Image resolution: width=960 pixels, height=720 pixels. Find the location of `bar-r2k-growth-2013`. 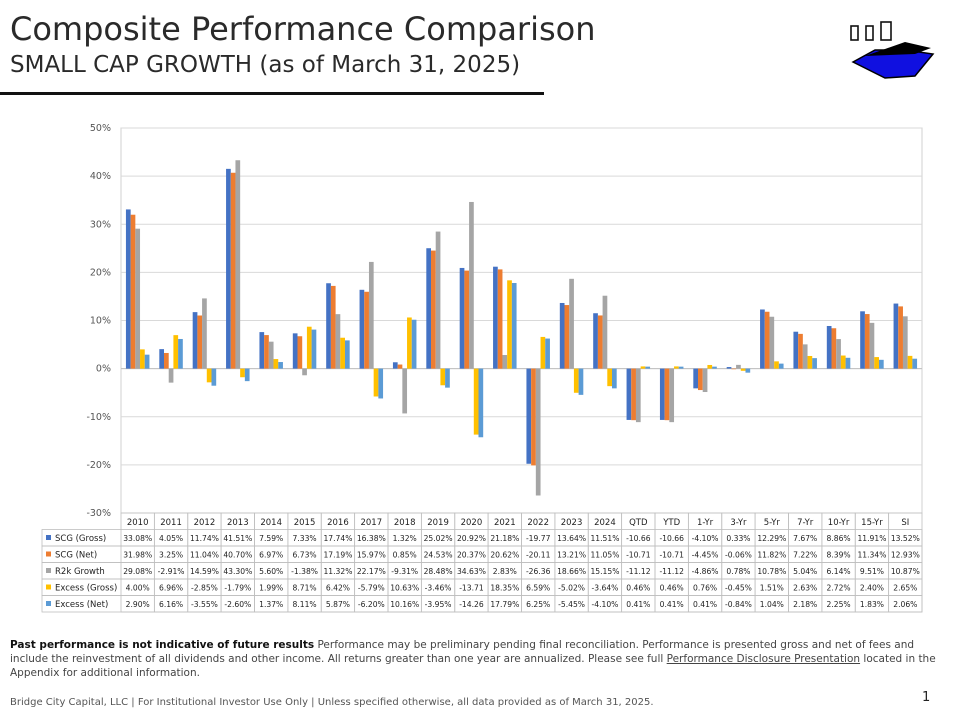

bar-r2k-growth-2013 is located at coordinates (238, 264).